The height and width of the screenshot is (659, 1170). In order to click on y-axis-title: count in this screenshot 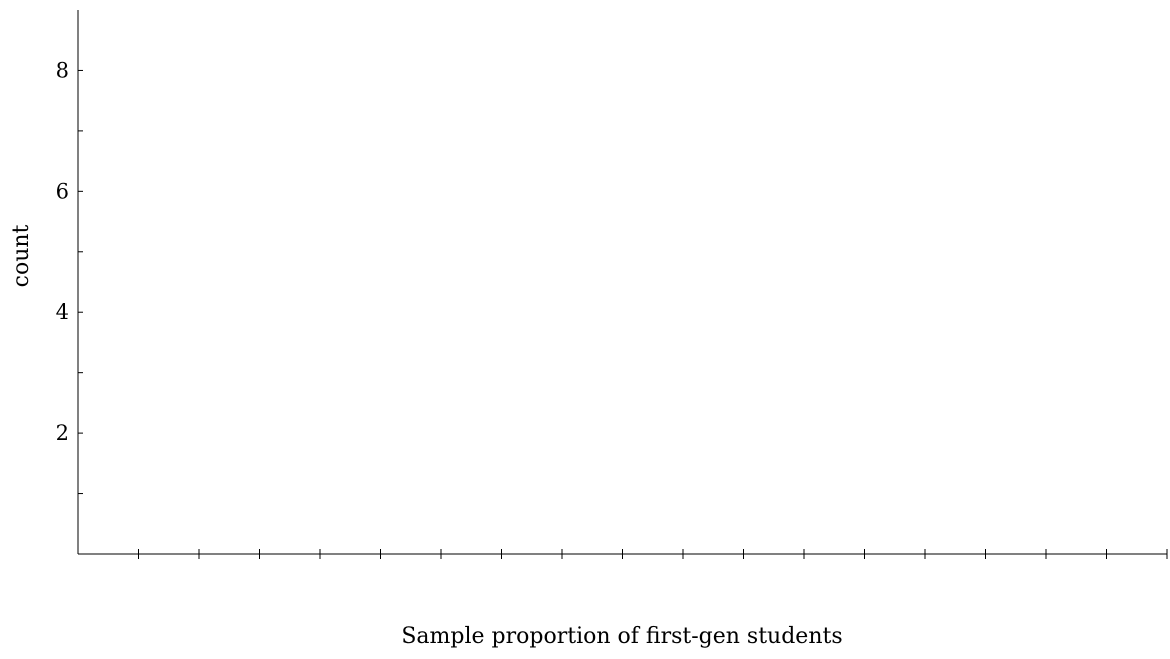, I will do `click(21, 255)`.